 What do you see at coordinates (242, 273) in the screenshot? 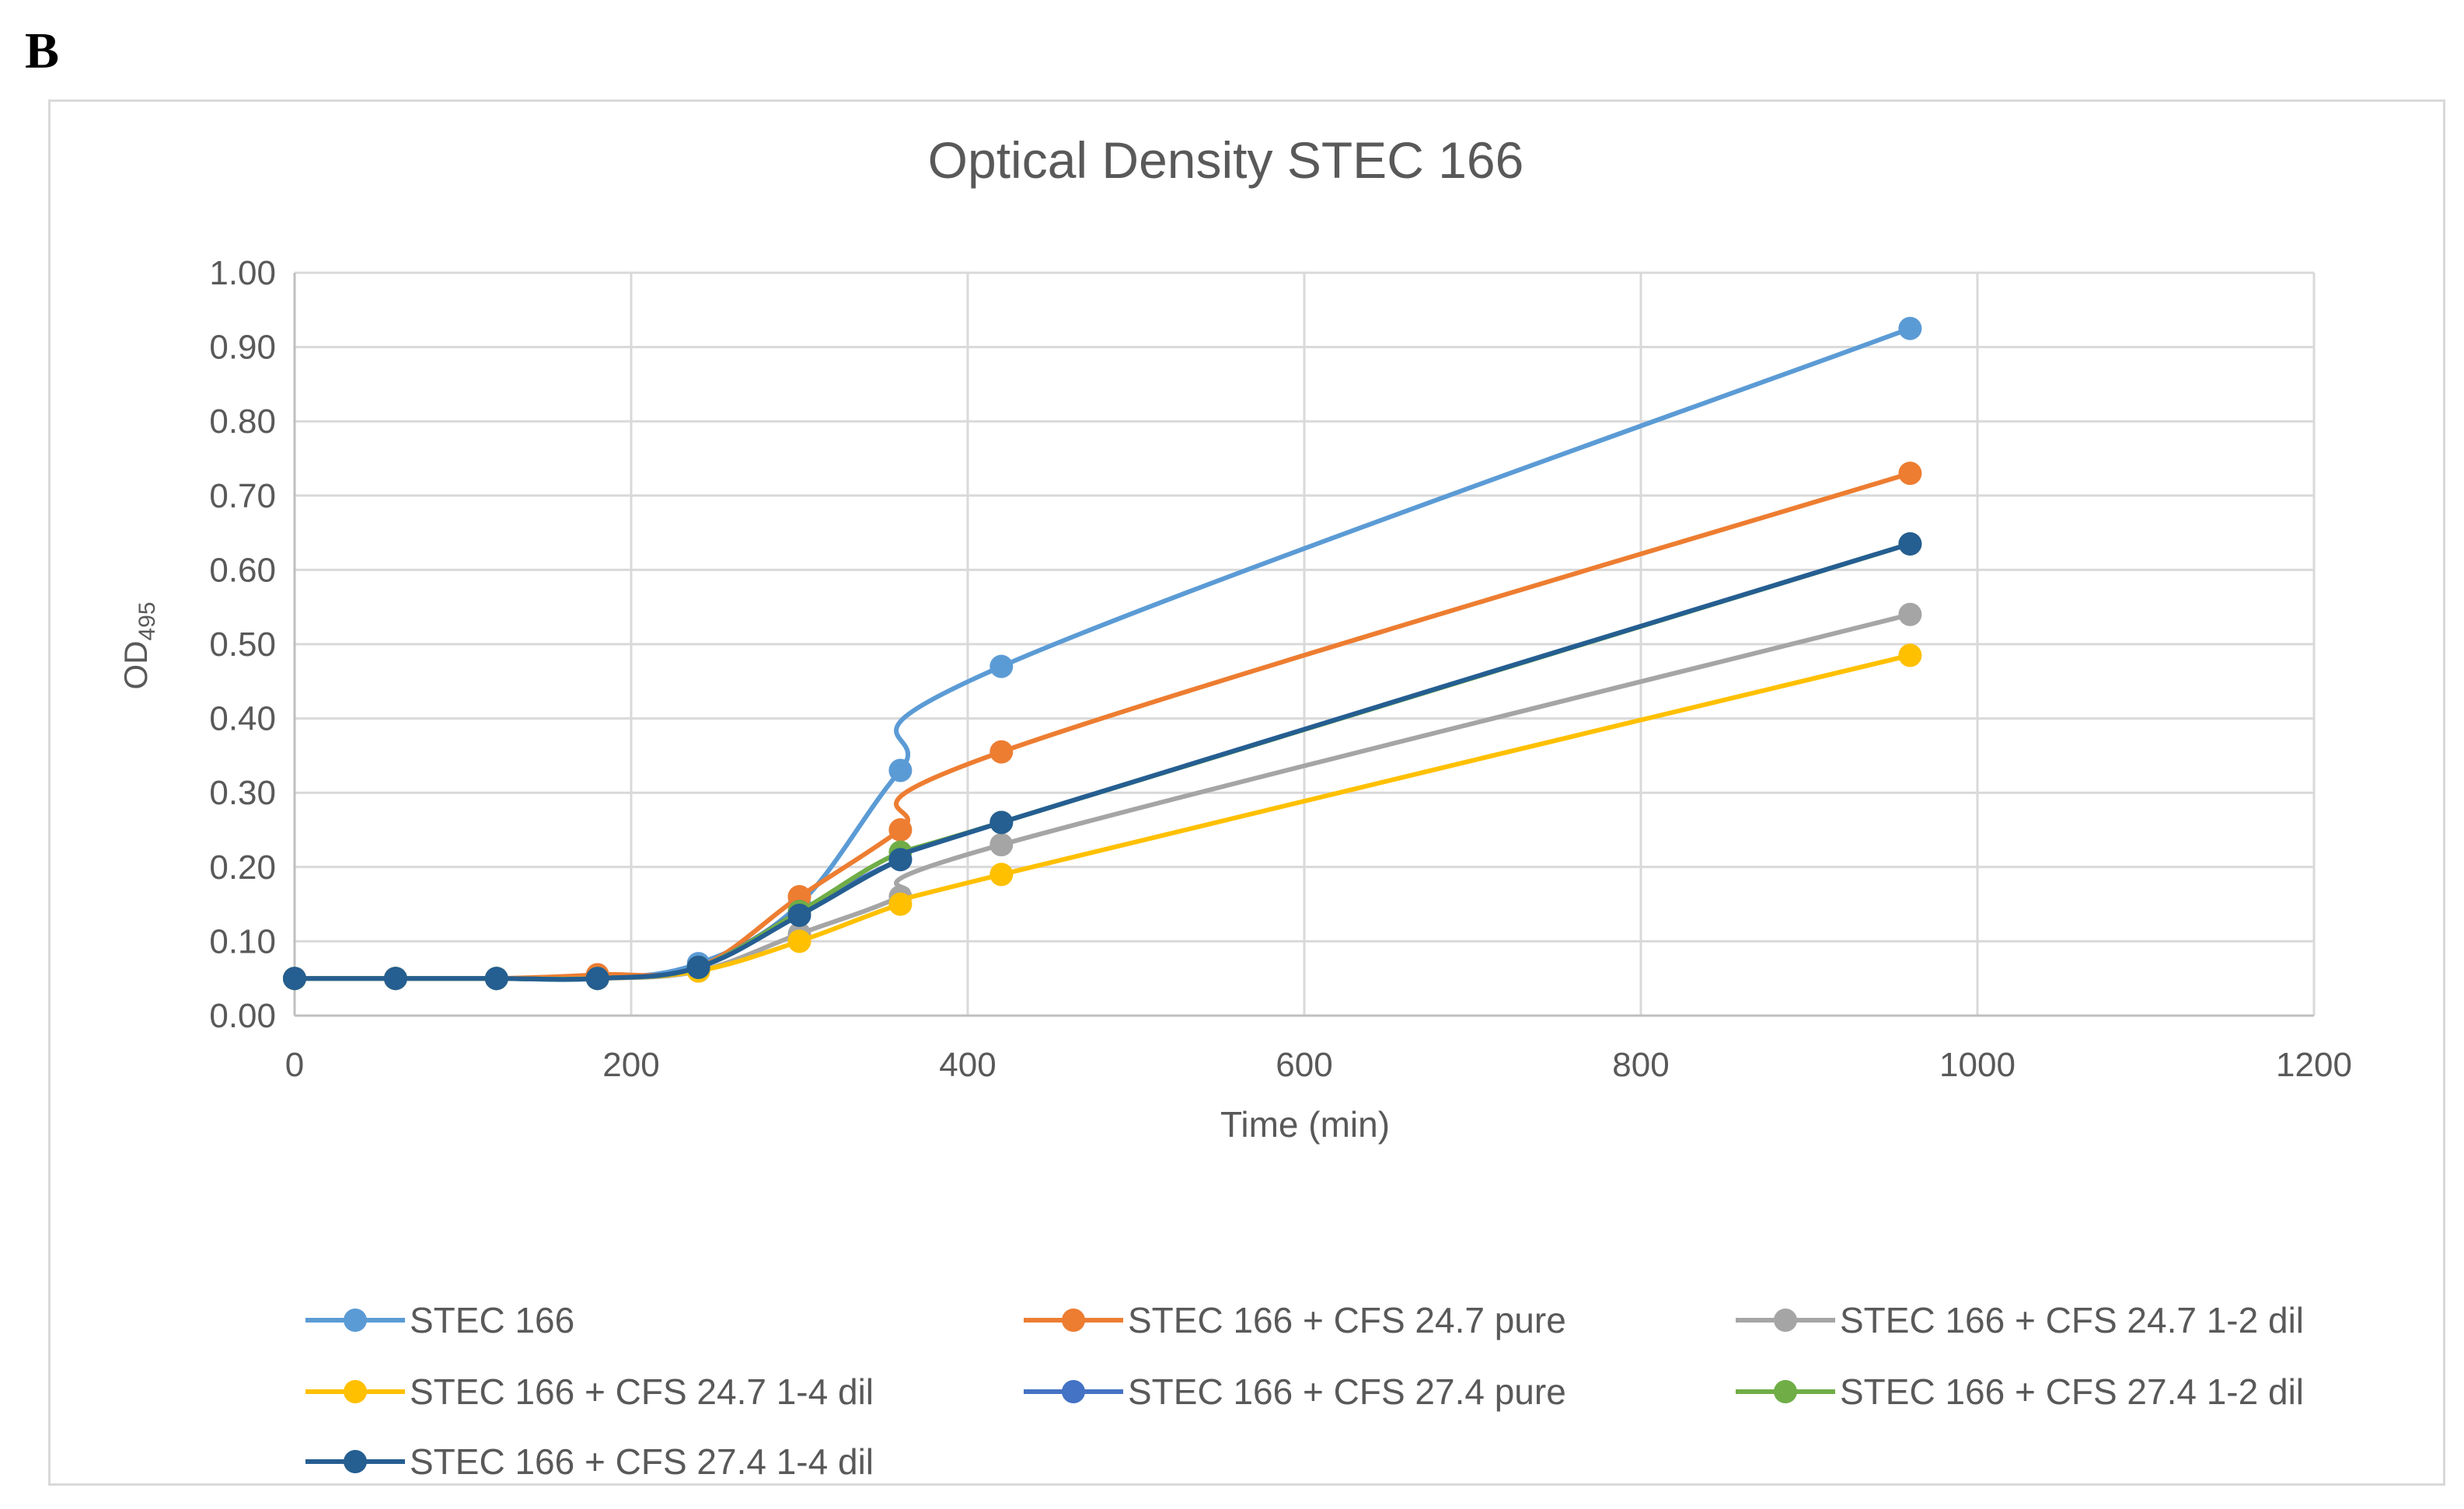
I see `y-tick-label: 1.00` at bounding box center [242, 273].